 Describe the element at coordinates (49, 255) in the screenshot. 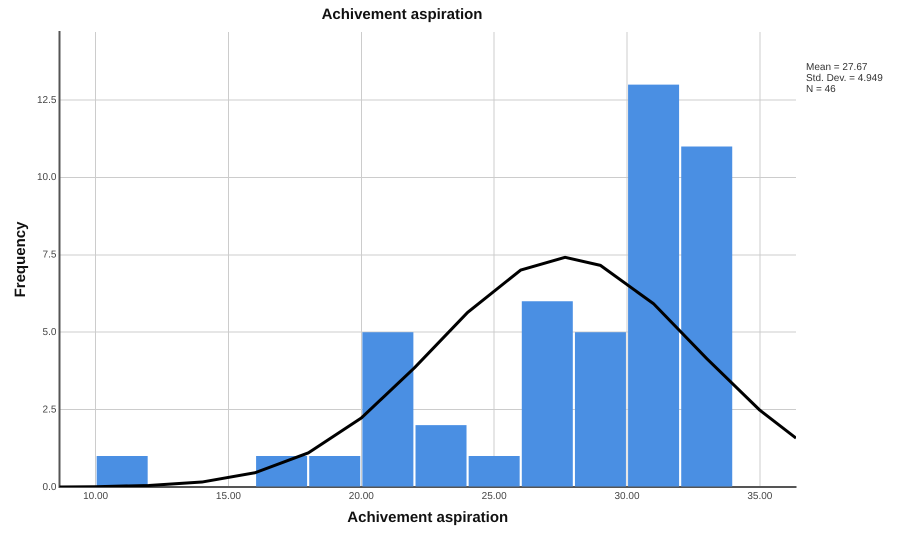

I see `y-tick-label: 7.5` at that location.